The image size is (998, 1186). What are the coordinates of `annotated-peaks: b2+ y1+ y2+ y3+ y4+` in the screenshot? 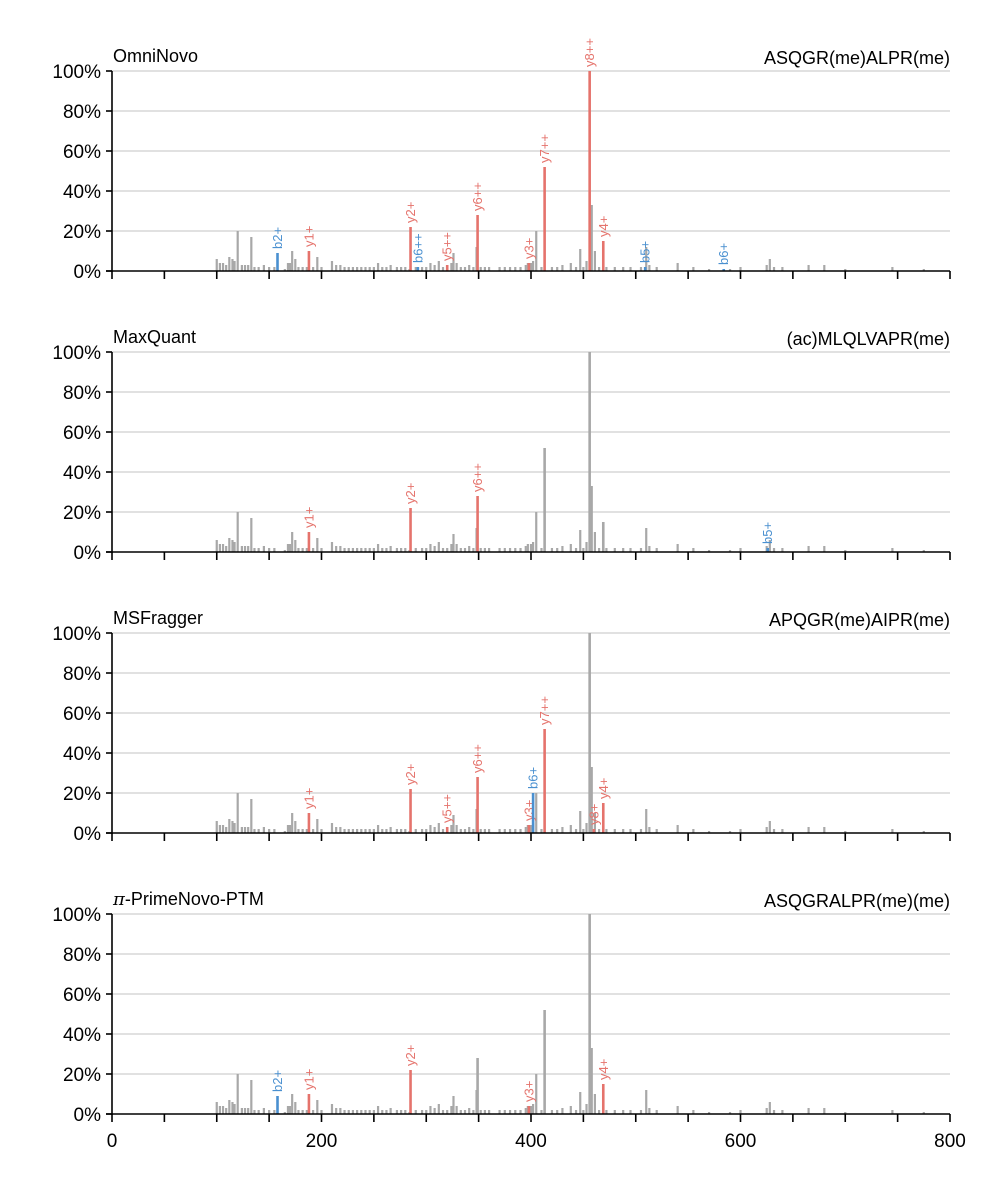 It's located at (440, 1014).